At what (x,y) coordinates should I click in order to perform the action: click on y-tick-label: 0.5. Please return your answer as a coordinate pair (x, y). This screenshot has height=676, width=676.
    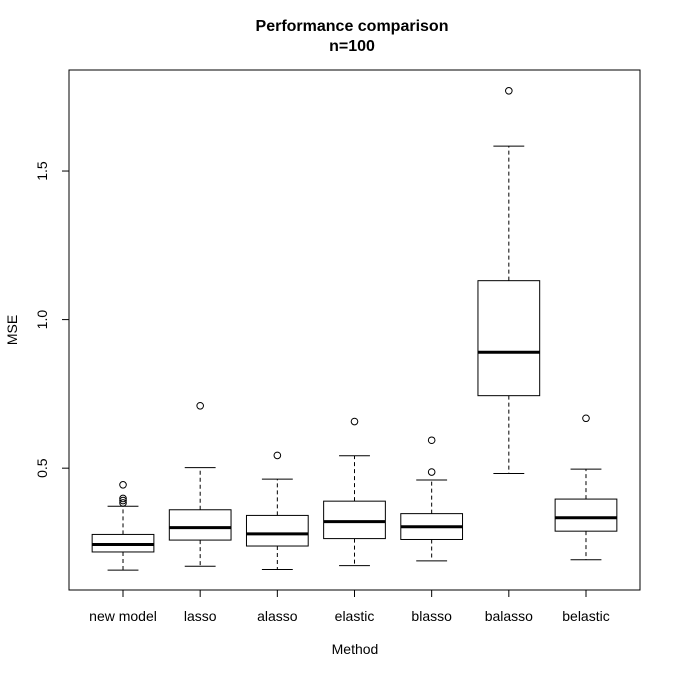
    Looking at the image, I should click on (42, 468).